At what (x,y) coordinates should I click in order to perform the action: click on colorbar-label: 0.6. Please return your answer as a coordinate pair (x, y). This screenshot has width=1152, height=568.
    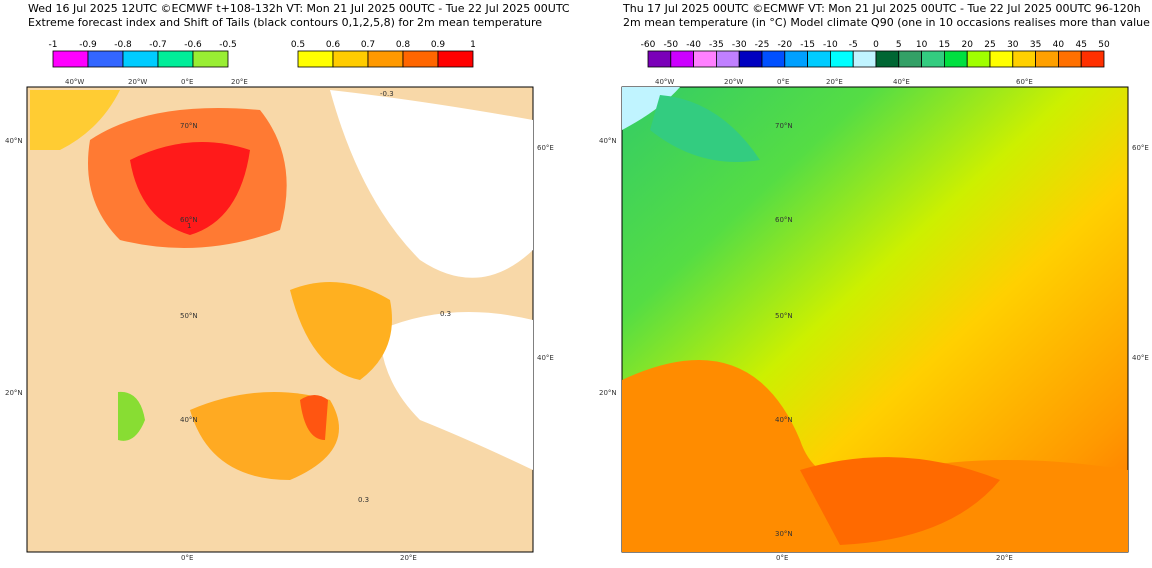
    Looking at the image, I should click on (333, 45).